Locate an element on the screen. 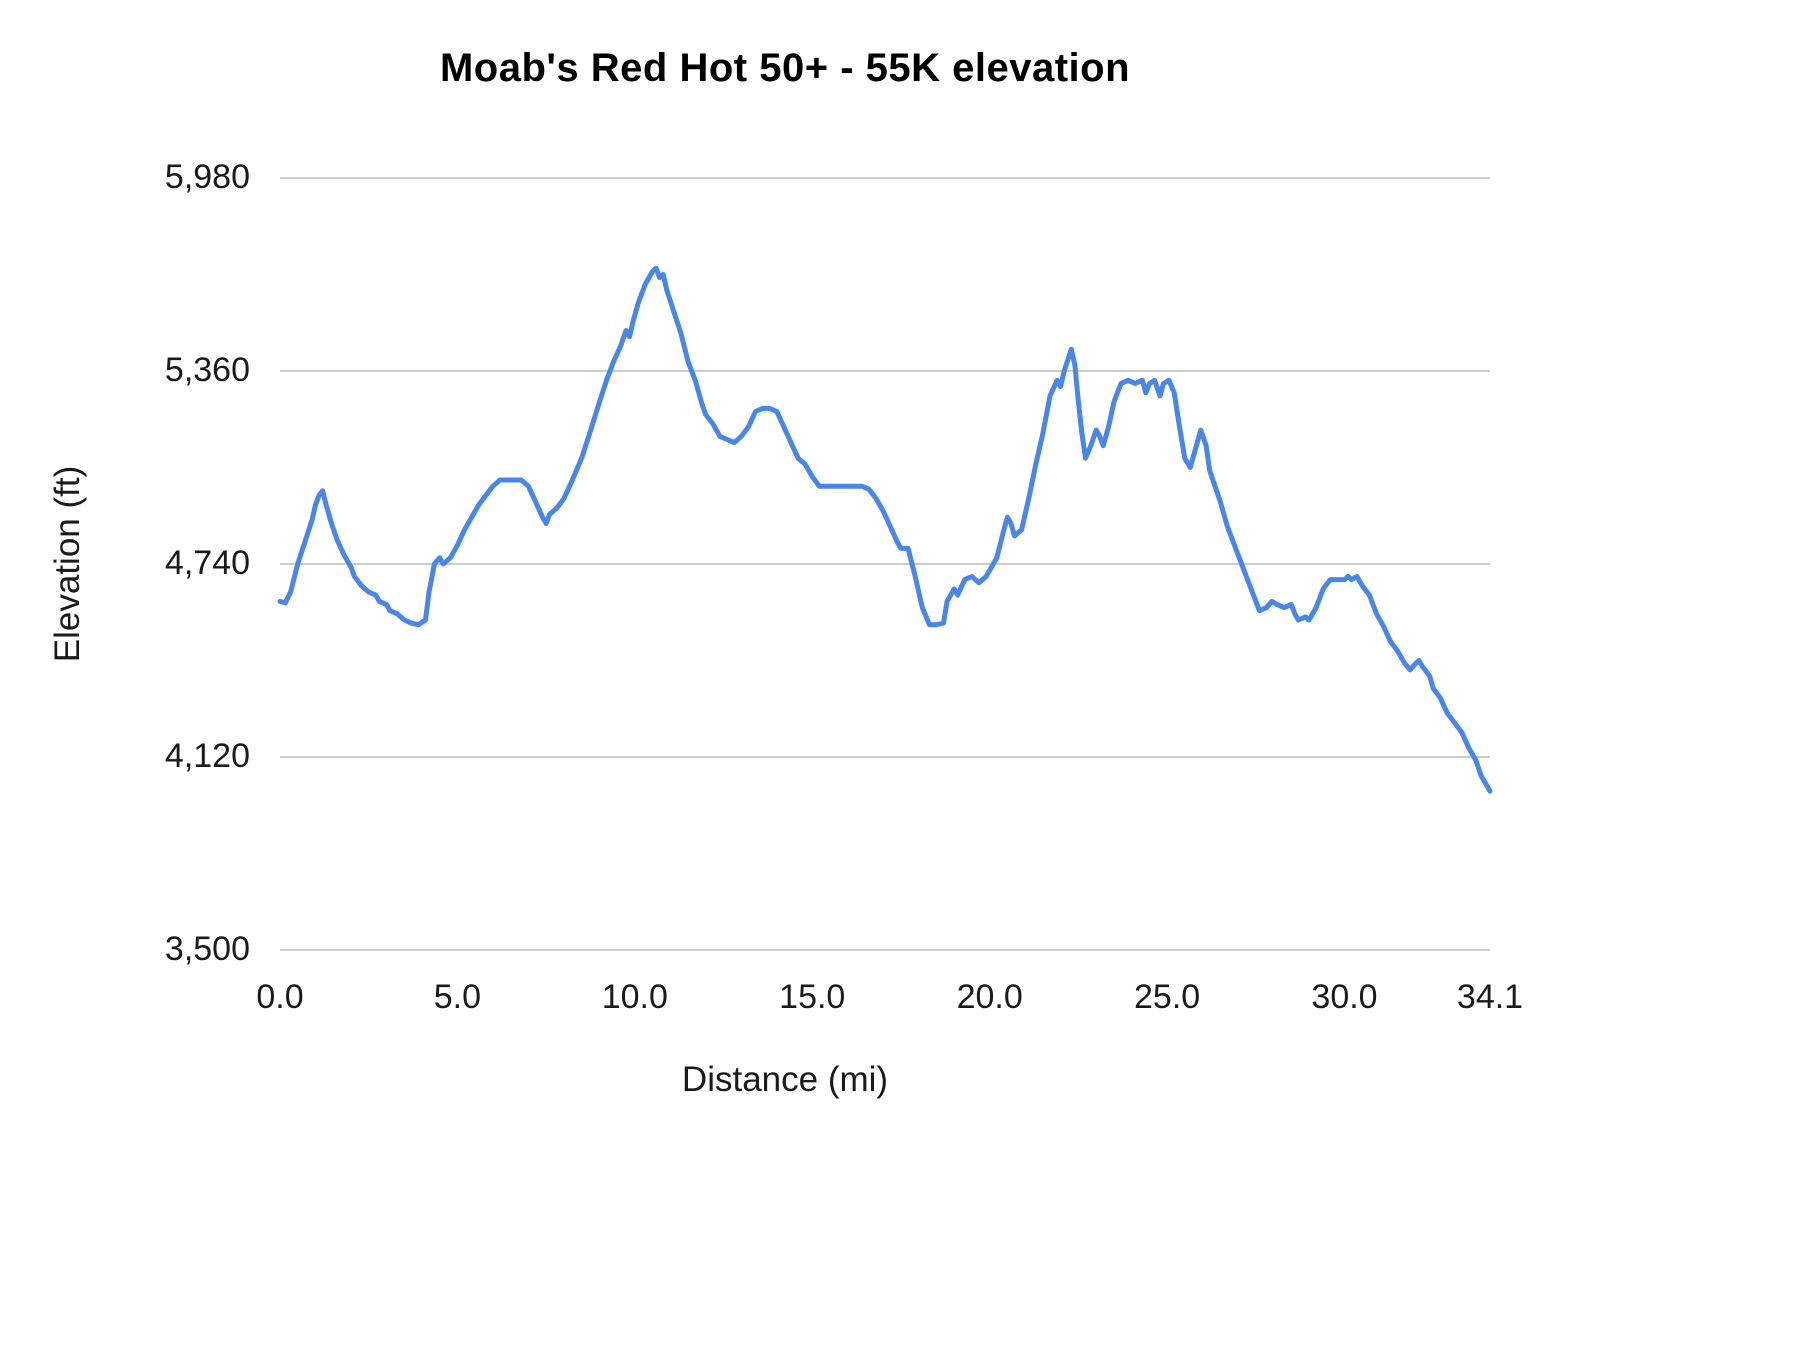 The height and width of the screenshot is (1350, 1800). chart-title: Moab's Red Hot 50+ - 55K elevation is located at coordinates (785, 68).